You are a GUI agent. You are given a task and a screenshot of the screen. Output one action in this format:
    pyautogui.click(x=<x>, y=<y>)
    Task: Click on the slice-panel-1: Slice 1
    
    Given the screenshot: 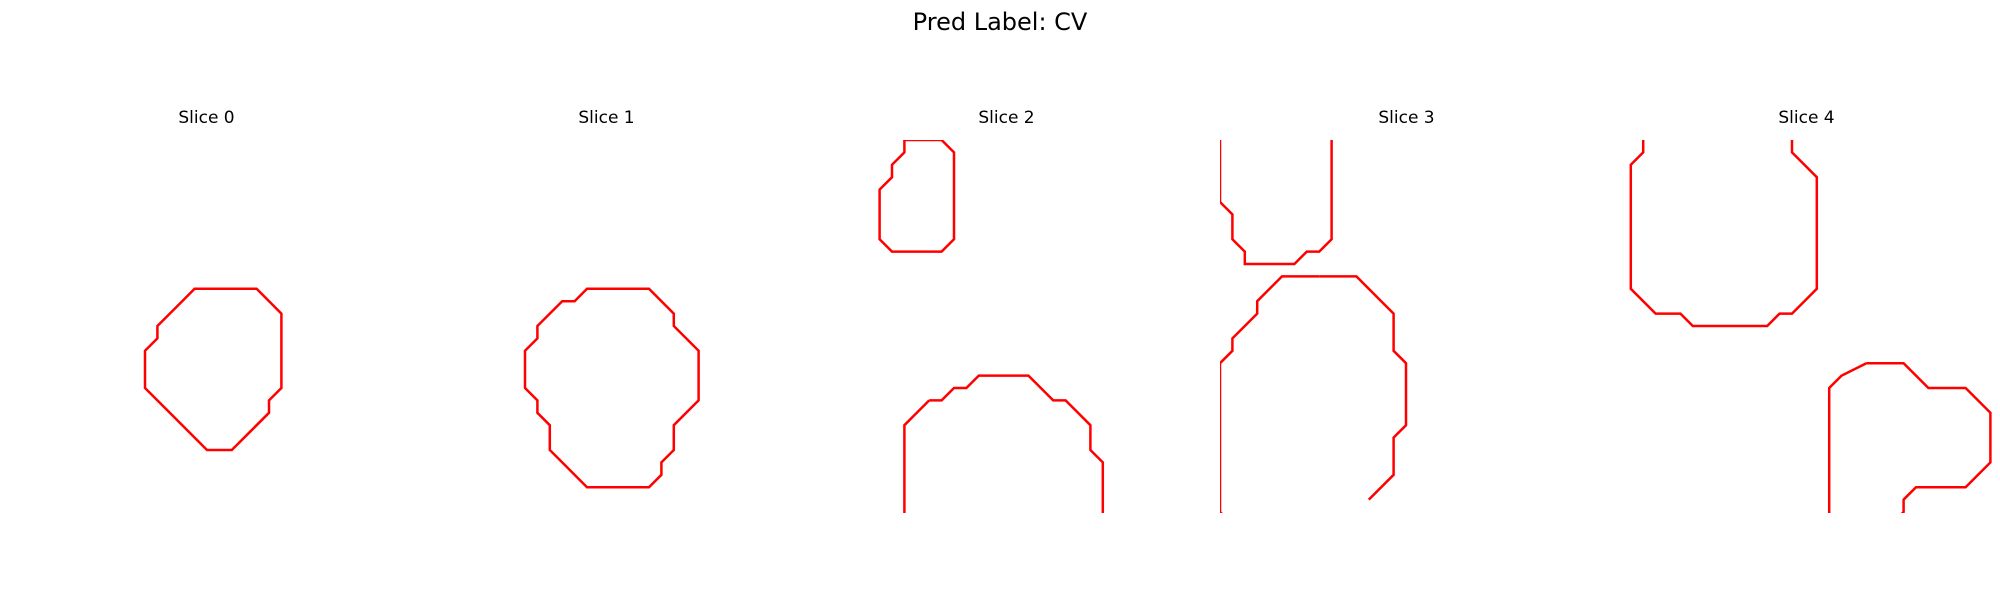 What is the action you would take?
    pyautogui.click(x=606, y=310)
    